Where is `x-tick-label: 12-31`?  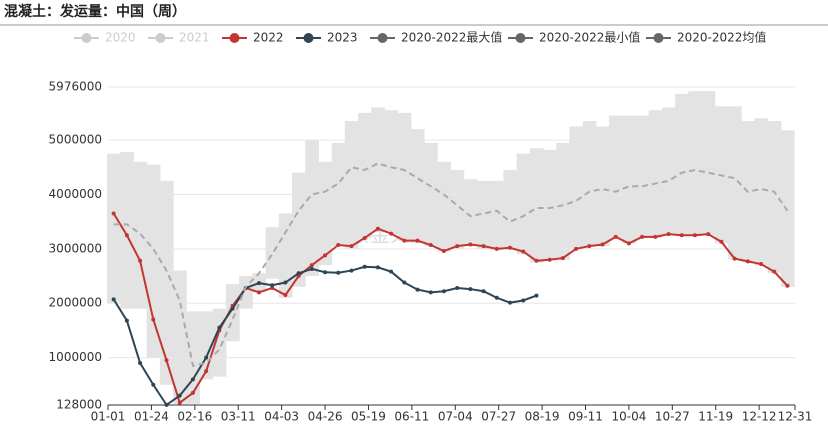 x-tick-label: 12-31 is located at coordinates (795, 417).